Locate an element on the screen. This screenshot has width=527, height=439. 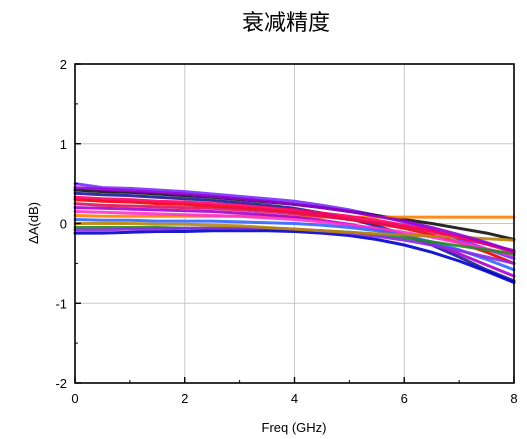
x-tick-label: 6 is located at coordinates (404, 398).